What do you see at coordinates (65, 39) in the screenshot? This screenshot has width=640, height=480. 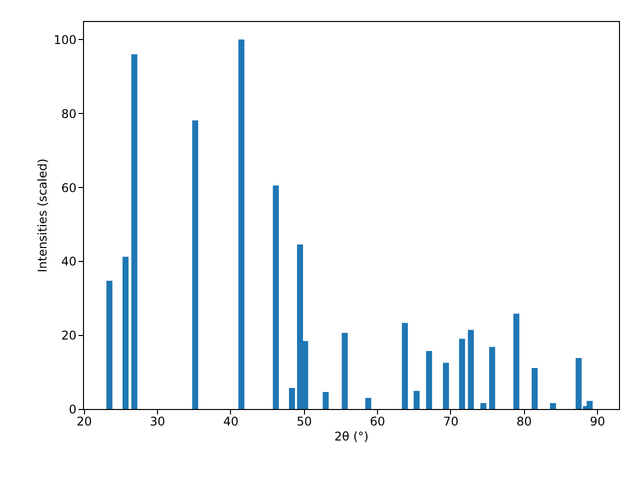 I see `y-tick-label: 100` at bounding box center [65, 39].